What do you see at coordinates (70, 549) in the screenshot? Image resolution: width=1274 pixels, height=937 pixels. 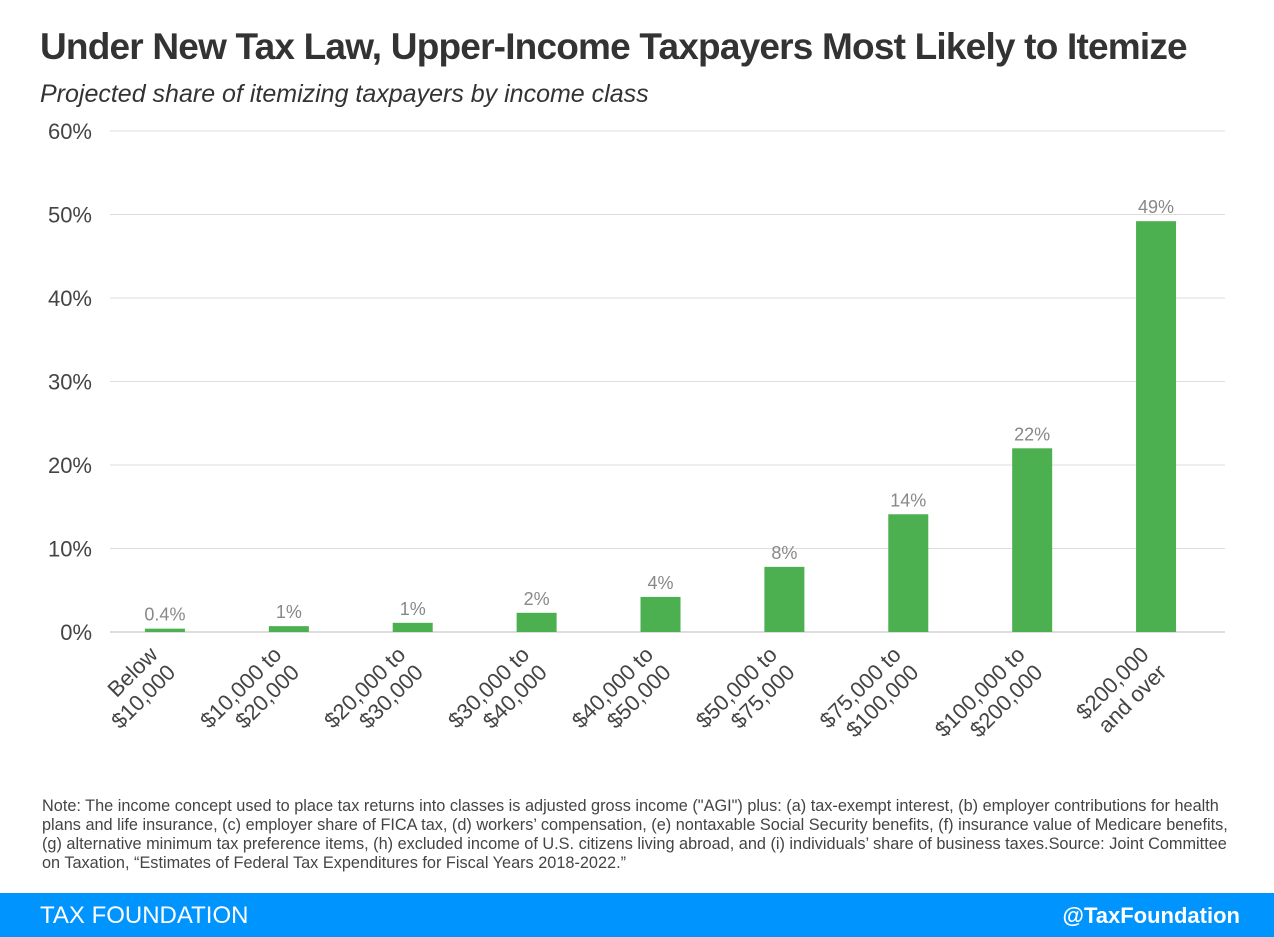 I see `y-tick-label: 10%` at bounding box center [70, 549].